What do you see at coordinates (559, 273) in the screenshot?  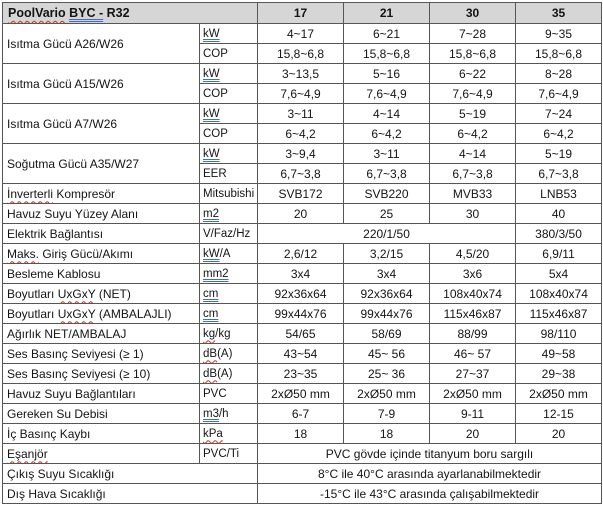 I see `value-cell: 5x4` at bounding box center [559, 273].